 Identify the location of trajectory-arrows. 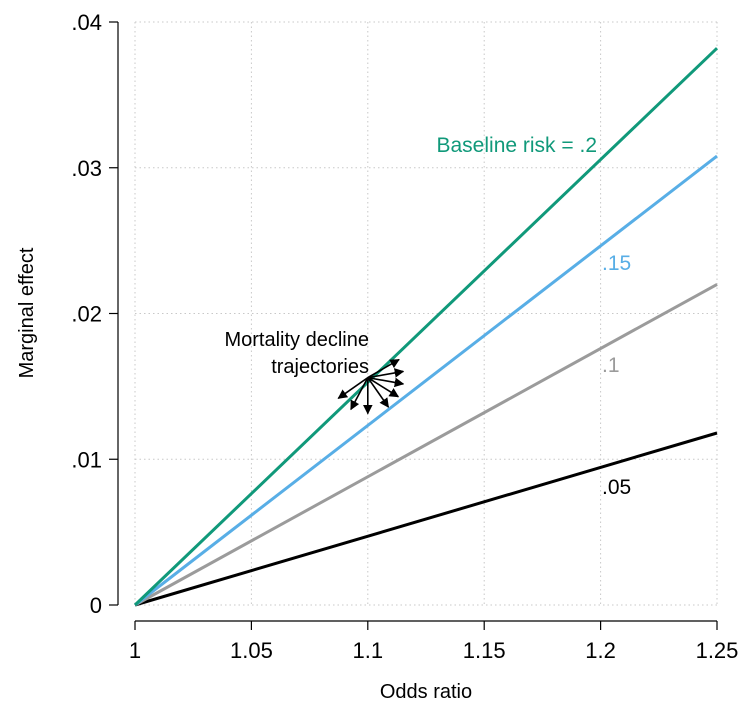
(371, 386).